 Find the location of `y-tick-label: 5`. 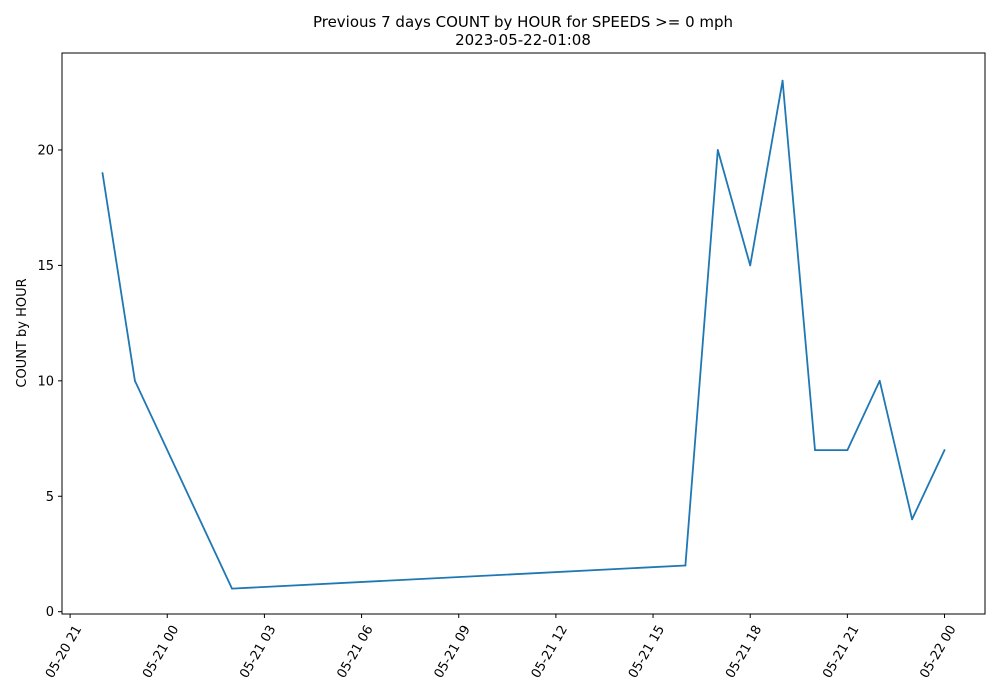

y-tick-label: 5 is located at coordinates (50, 497).